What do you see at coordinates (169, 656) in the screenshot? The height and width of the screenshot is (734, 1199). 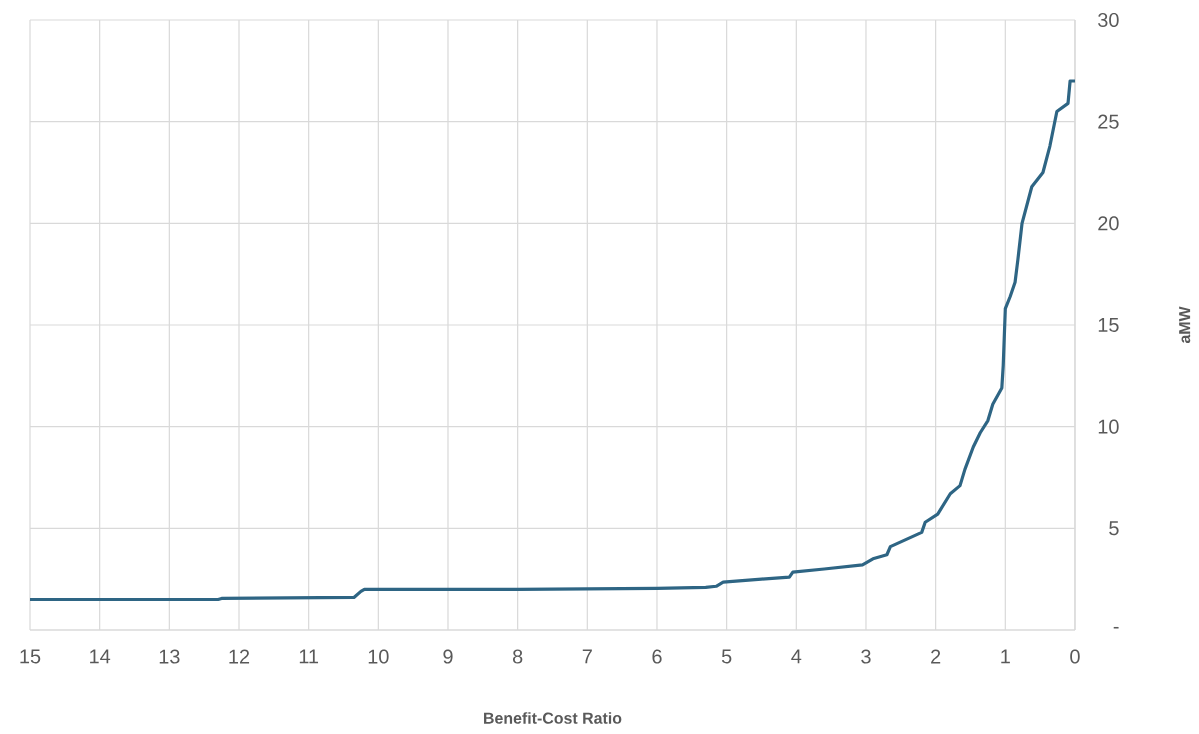 I see `x-tick-label: 13` at bounding box center [169, 656].